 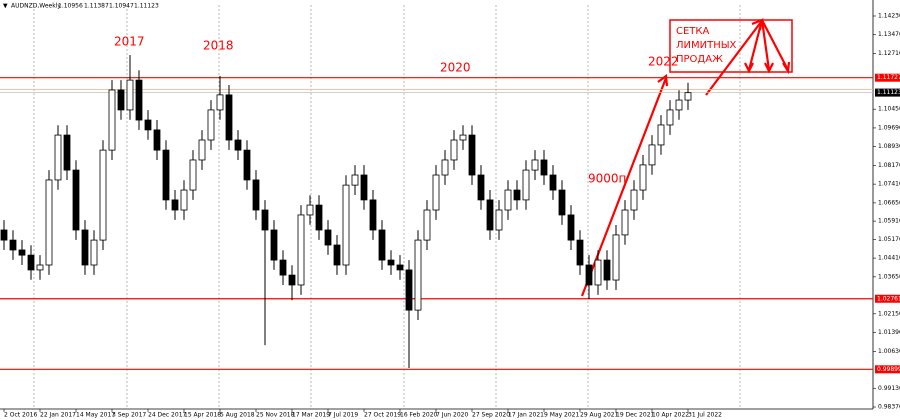 What do you see at coordinates (96, 6) in the screenshot?
I see `high: 1.11387` at bounding box center [96, 6].